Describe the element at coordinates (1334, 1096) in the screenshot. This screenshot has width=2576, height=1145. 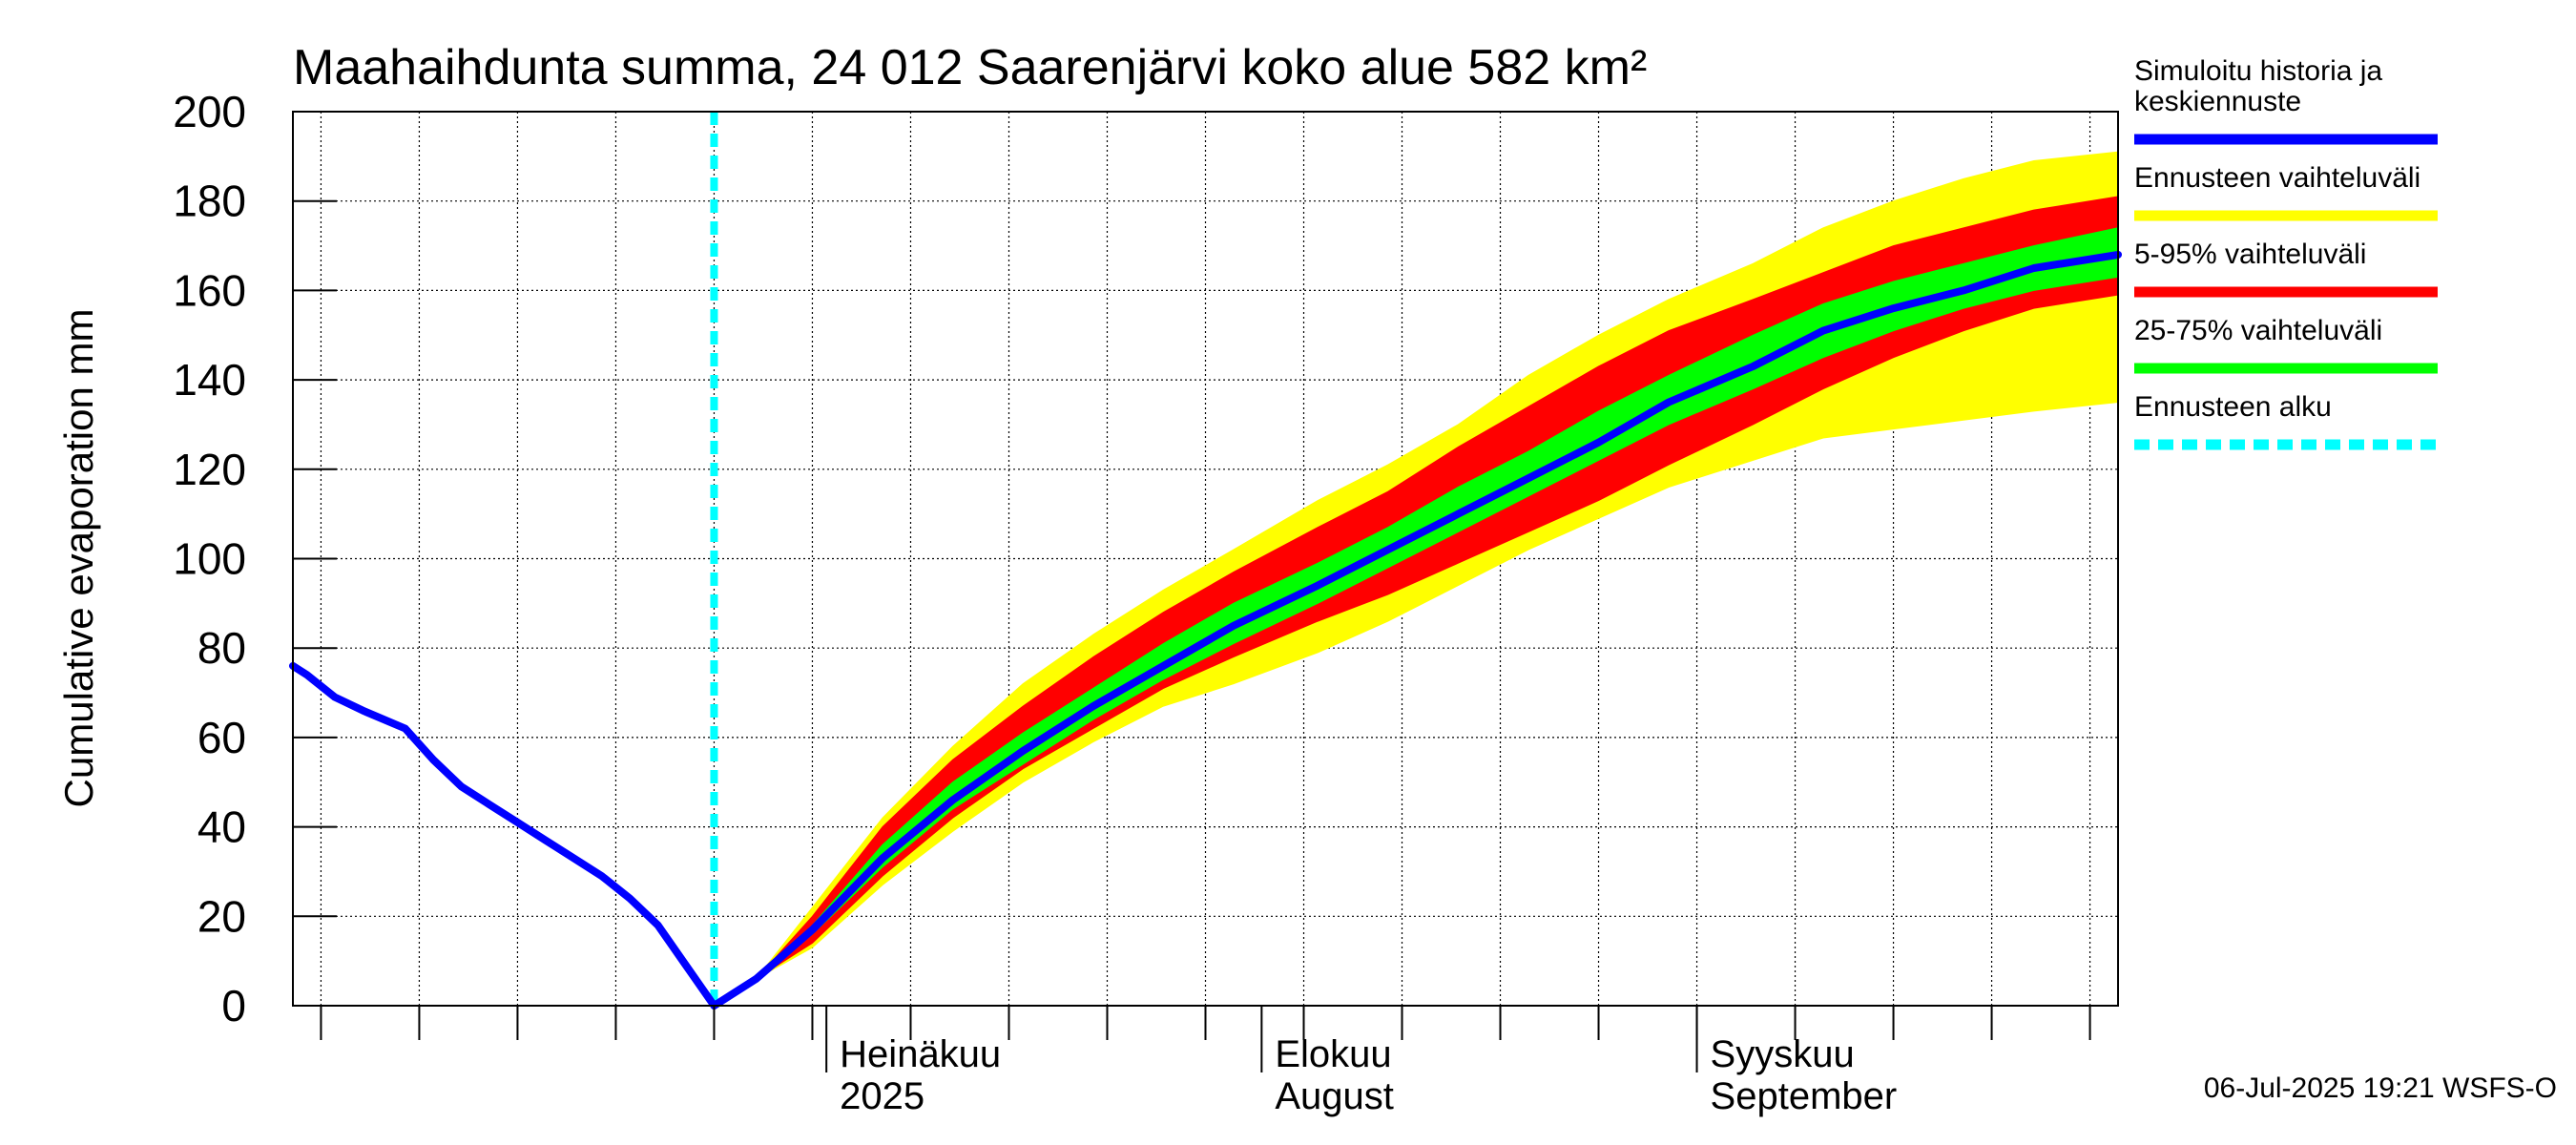
I see `x-month-sublabel: August` at that location.